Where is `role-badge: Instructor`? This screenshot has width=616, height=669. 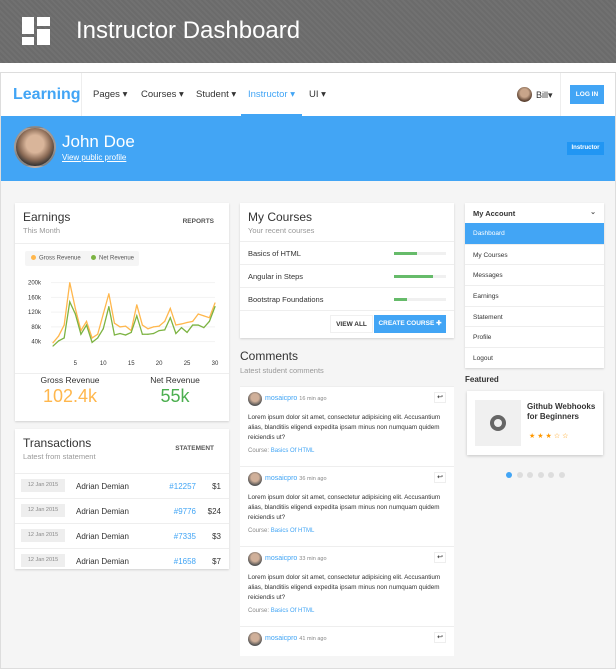
role-badge: Instructor is located at coordinates (585, 148).